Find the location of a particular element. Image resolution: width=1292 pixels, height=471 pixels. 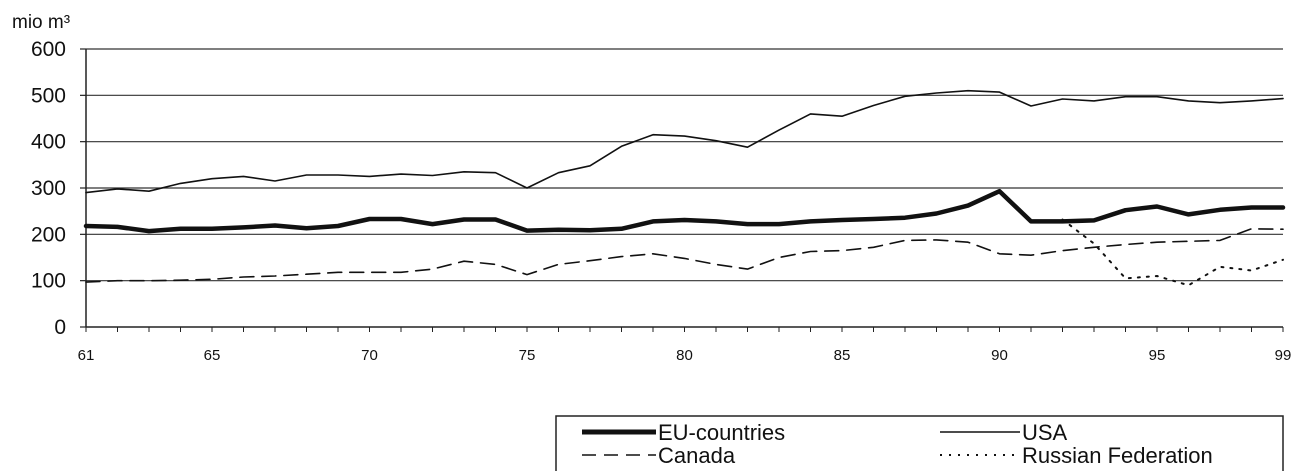

y-tick-label-600: 600 is located at coordinates (48, 49).